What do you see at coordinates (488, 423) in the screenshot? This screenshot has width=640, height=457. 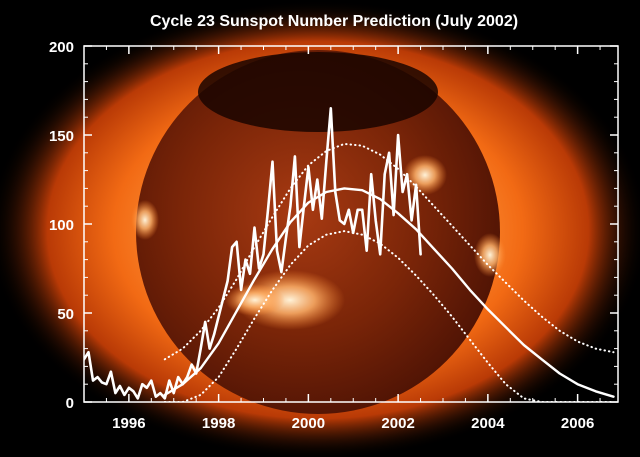 I see `x-tick-label: 2004` at bounding box center [488, 423].